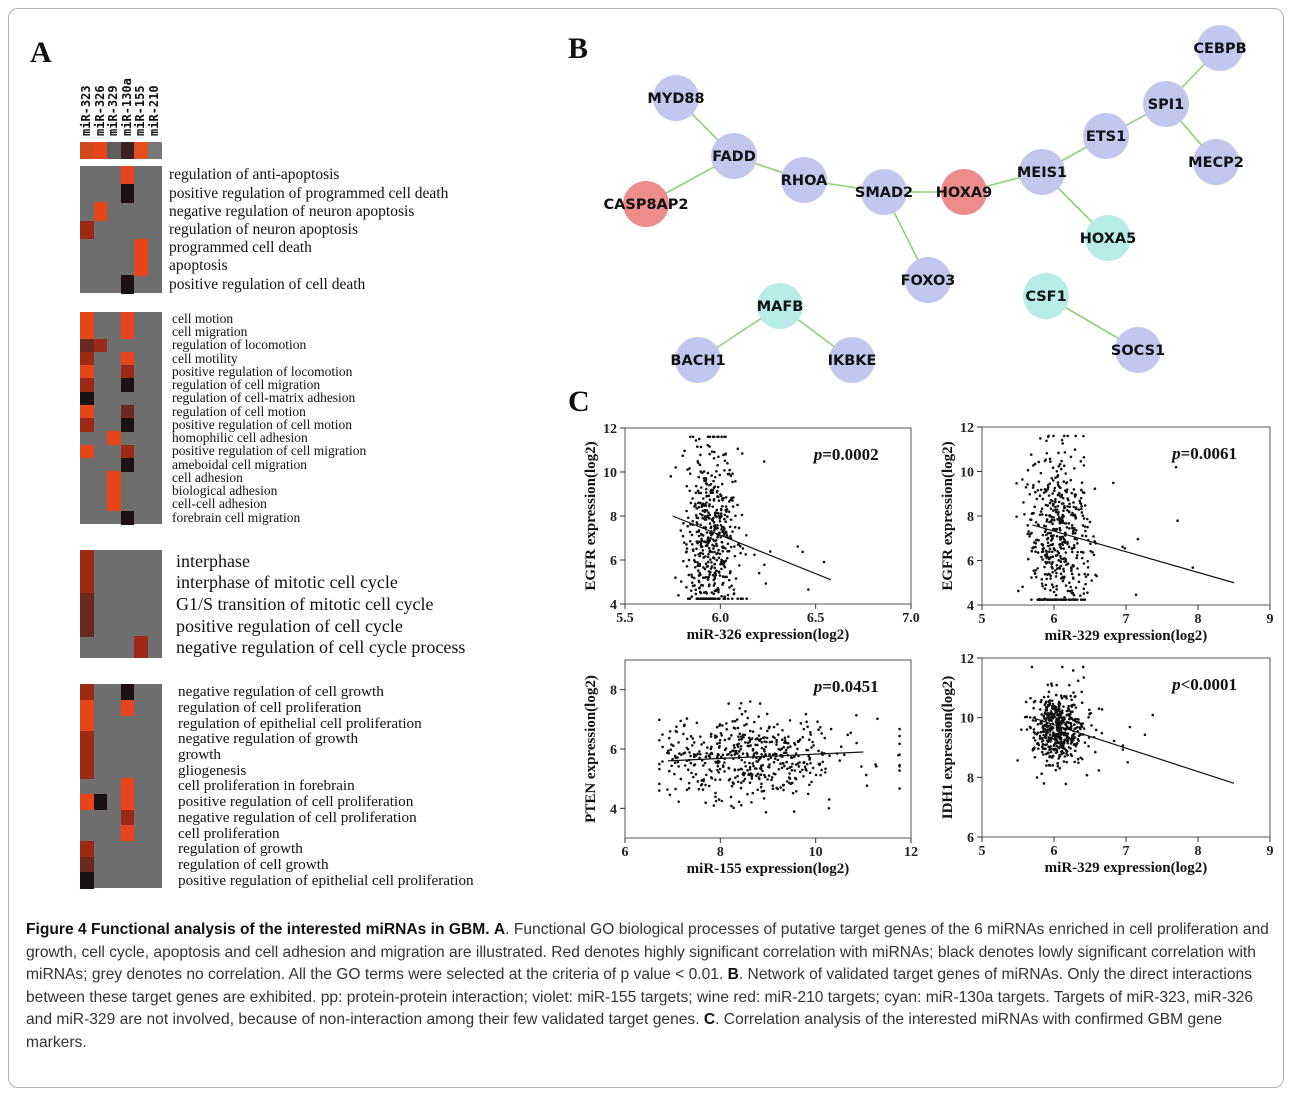  What do you see at coordinates (768, 869) in the screenshot?
I see `x-axis-label: miR-155 expression(log2)` at bounding box center [768, 869].